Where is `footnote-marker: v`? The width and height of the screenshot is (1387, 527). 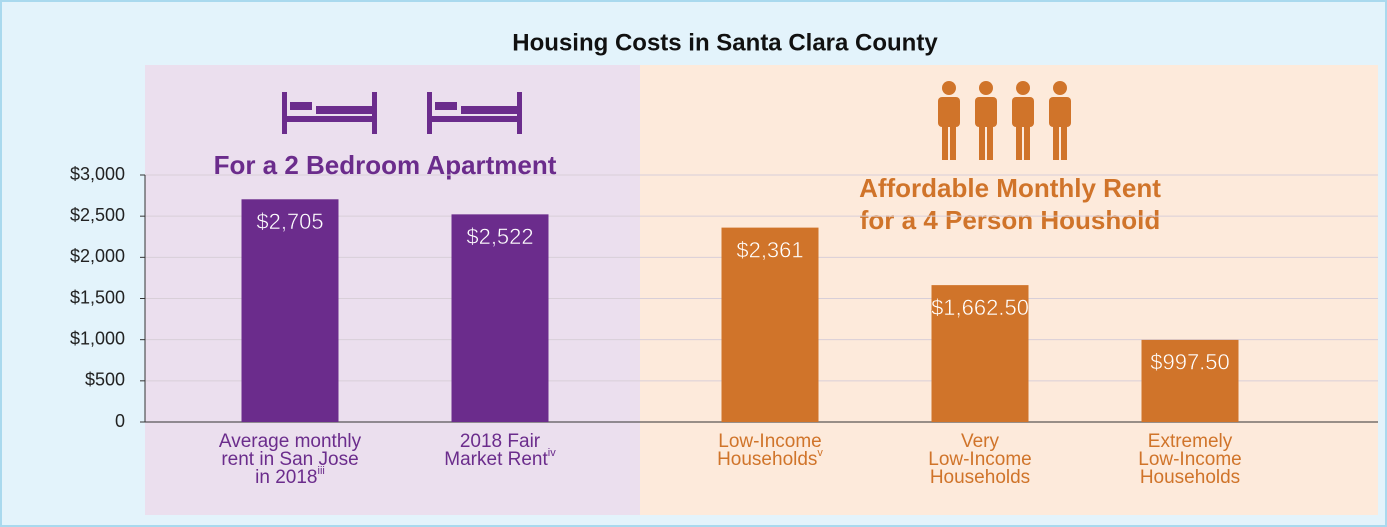
footnote-marker: v is located at coordinates (820, 453).